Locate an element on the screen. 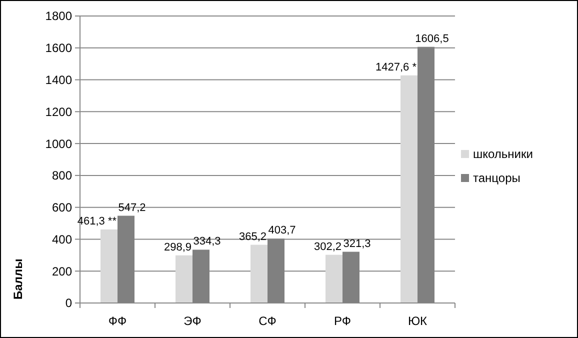  data-label: 298,9 is located at coordinates (178, 247).